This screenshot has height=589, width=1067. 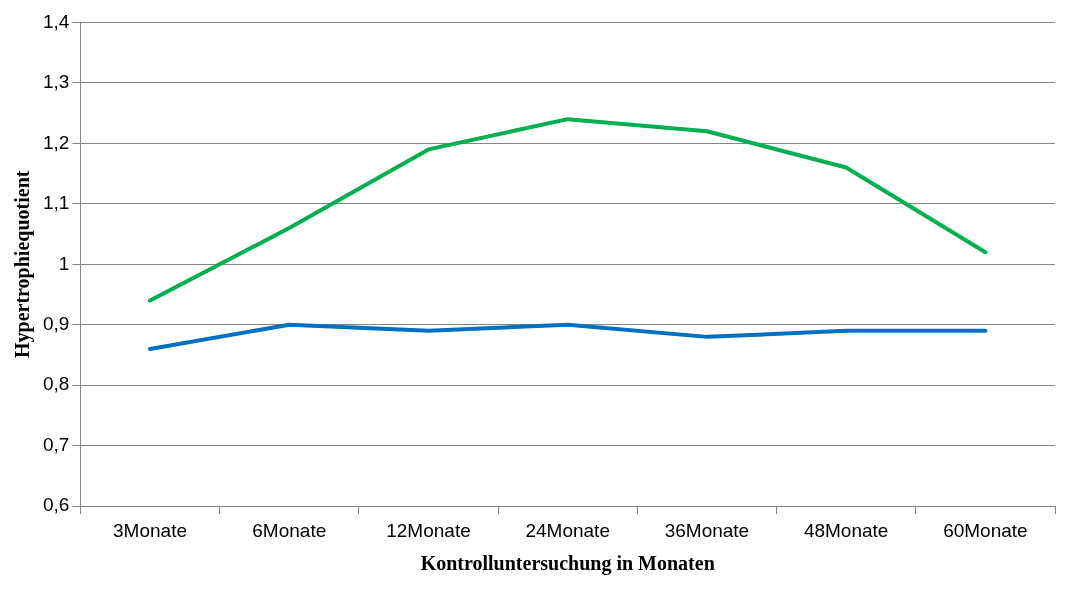 I want to click on x-tick-label: 60Monate, so click(x=985, y=530).